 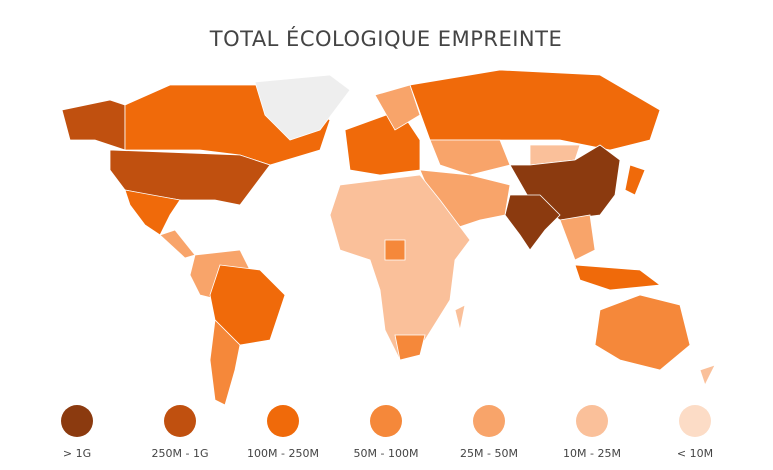 I want to click on legend-label: 250M - 1G, so click(x=180, y=453).